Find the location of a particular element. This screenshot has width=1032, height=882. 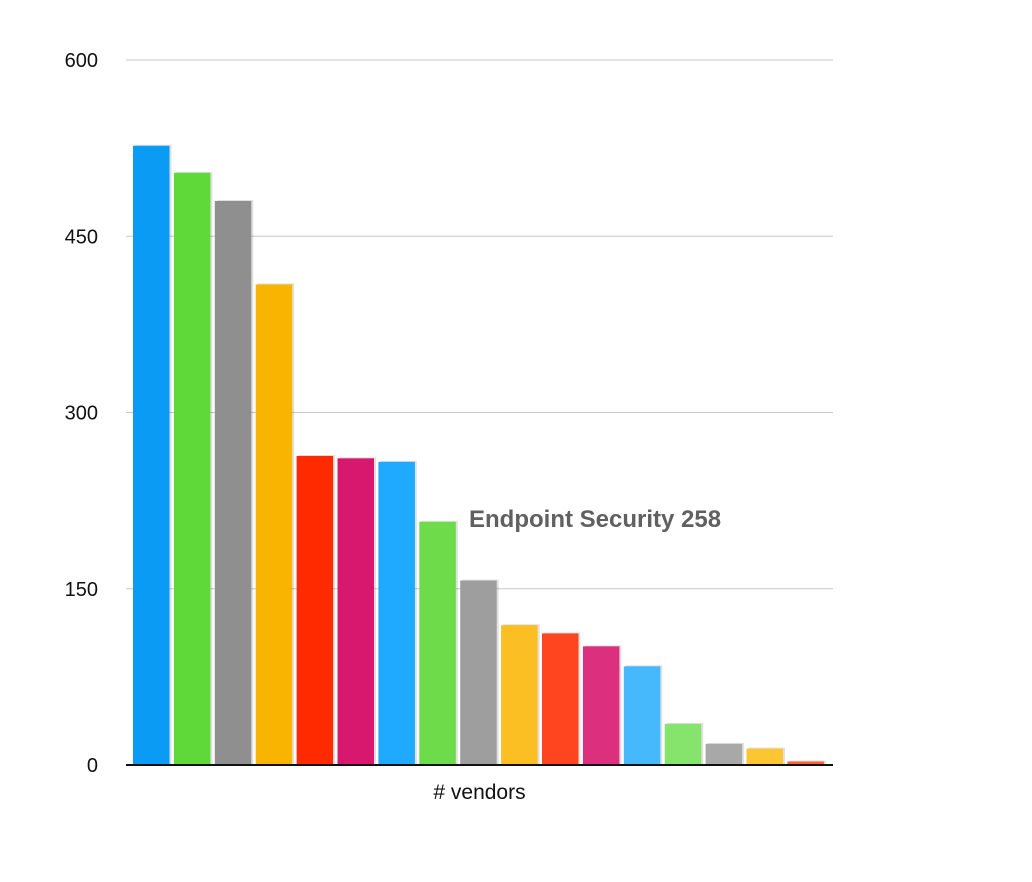

endpoint-security-annotation: Endpoint Security 258 is located at coordinates (595, 519).